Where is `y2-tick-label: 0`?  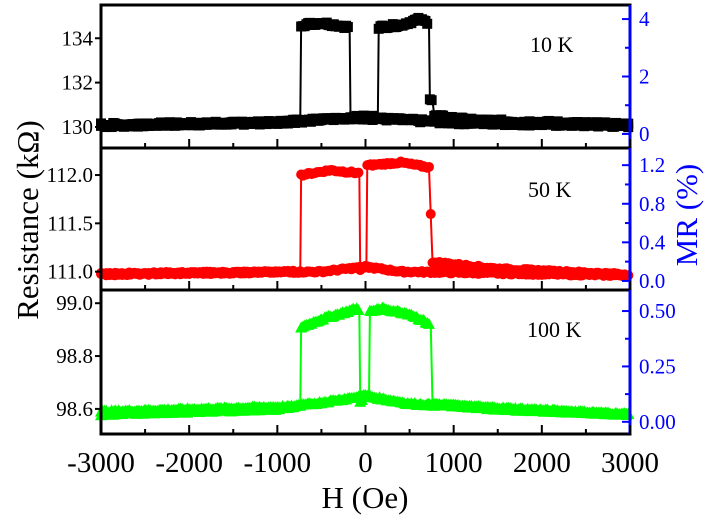
y2-tick-label: 0 is located at coordinates (644, 134).